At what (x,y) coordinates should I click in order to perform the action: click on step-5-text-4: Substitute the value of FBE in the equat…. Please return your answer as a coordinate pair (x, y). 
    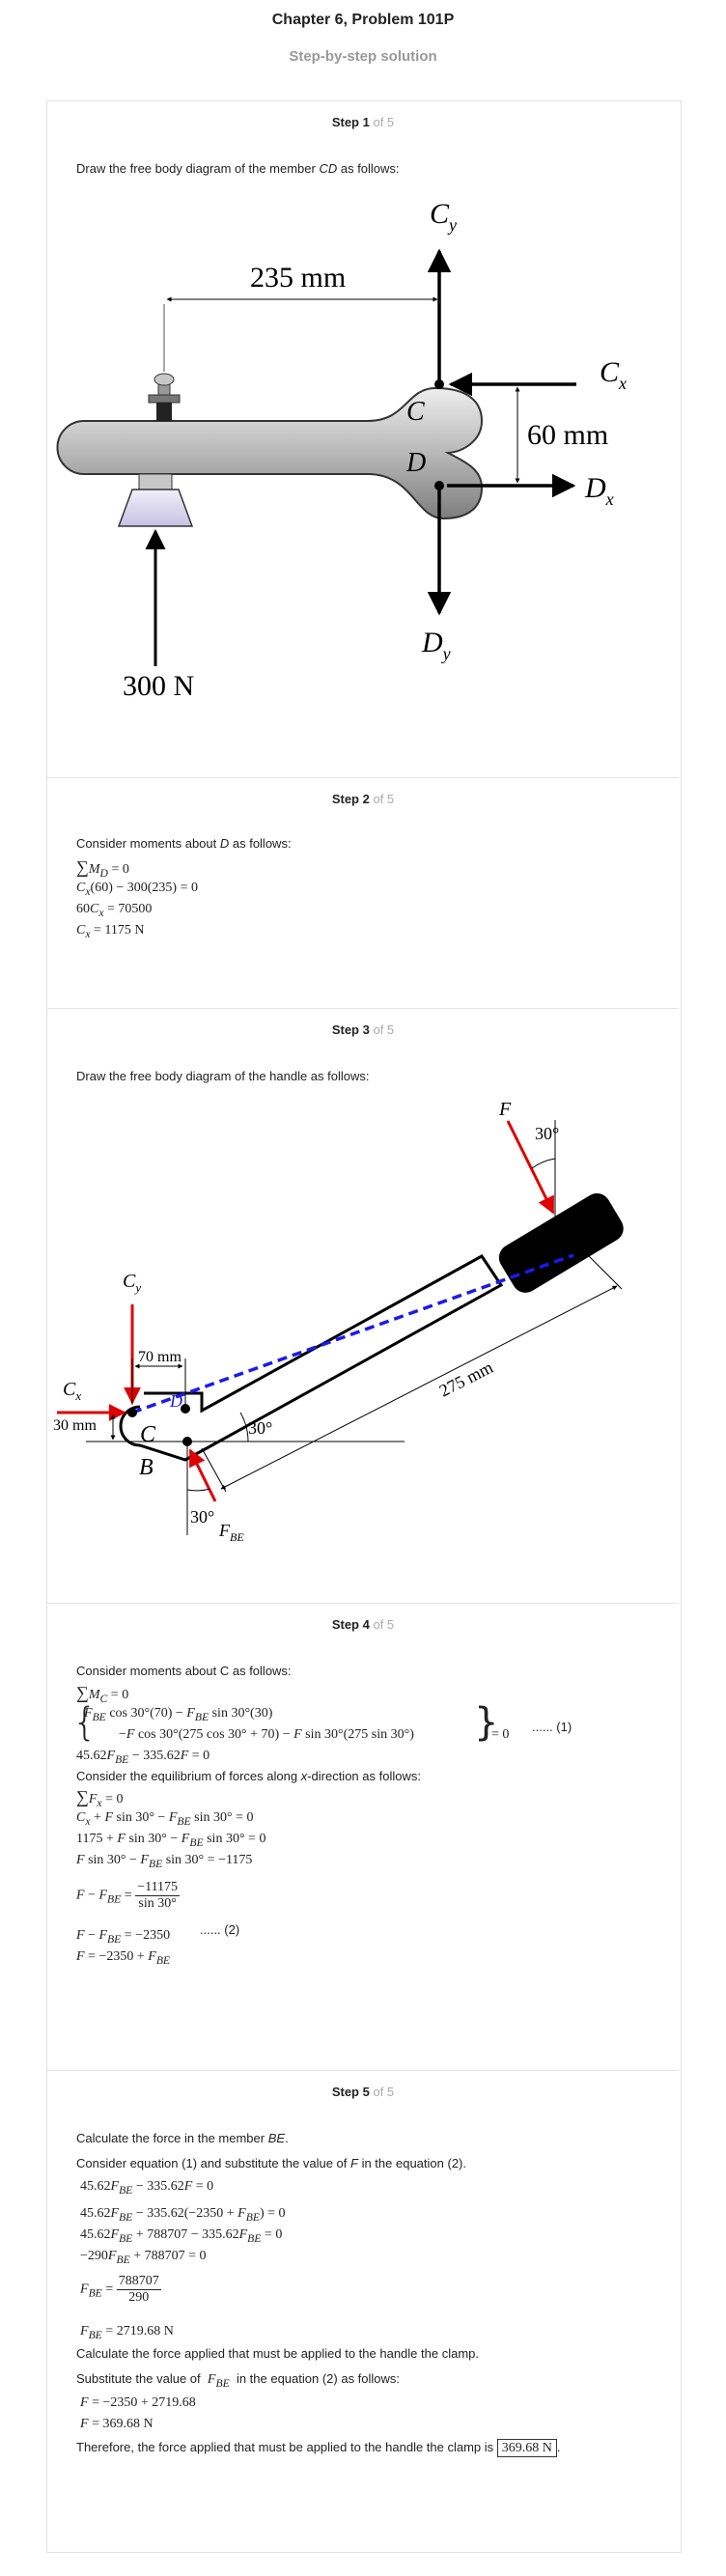
    Looking at the image, I should click on (238, 2381).